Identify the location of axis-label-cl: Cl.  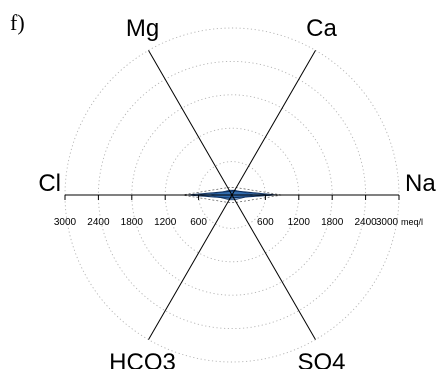
(49, 183).